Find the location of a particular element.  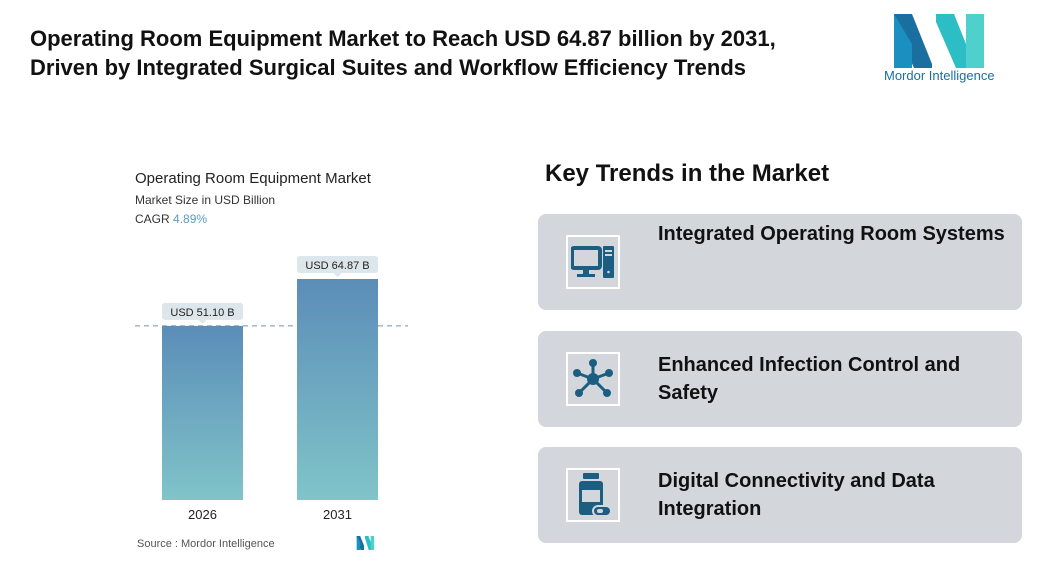

key-trends-title: Key Trends in the Market is located at coordinates (687, 173).